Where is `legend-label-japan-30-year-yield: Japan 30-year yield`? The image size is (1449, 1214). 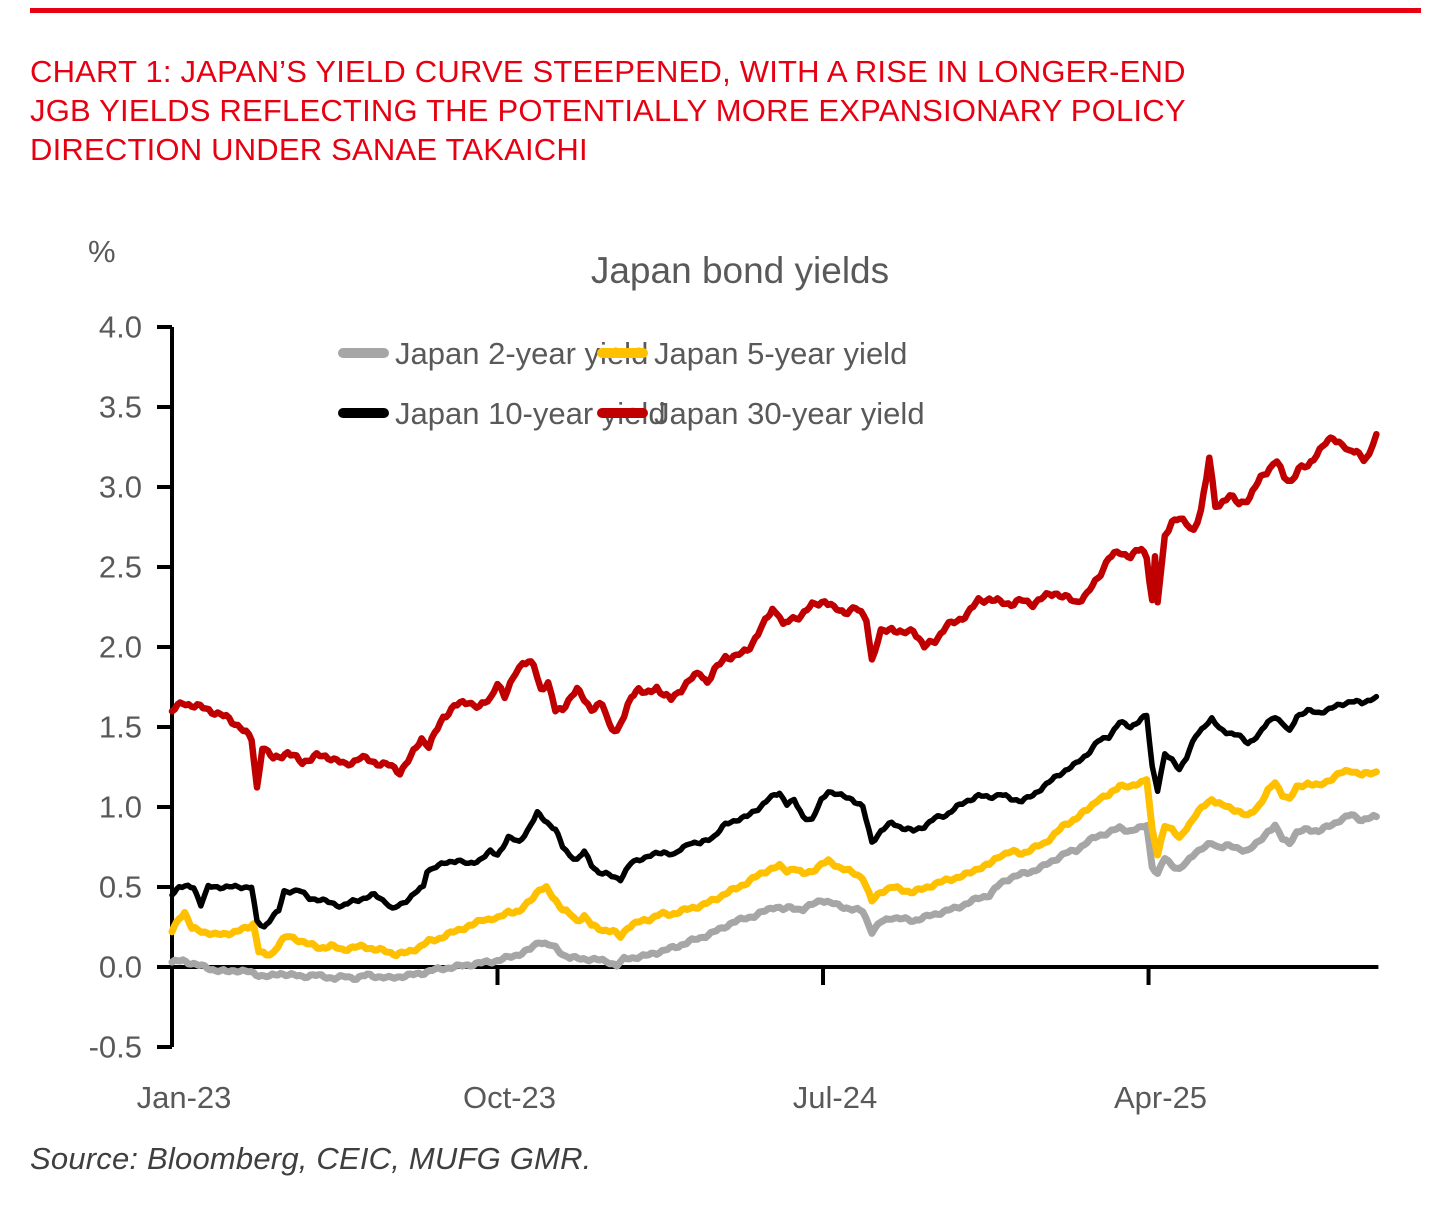 legend-label-japan-30-year-yield: Japan 30-year yield is located at coordinates (789, 413).